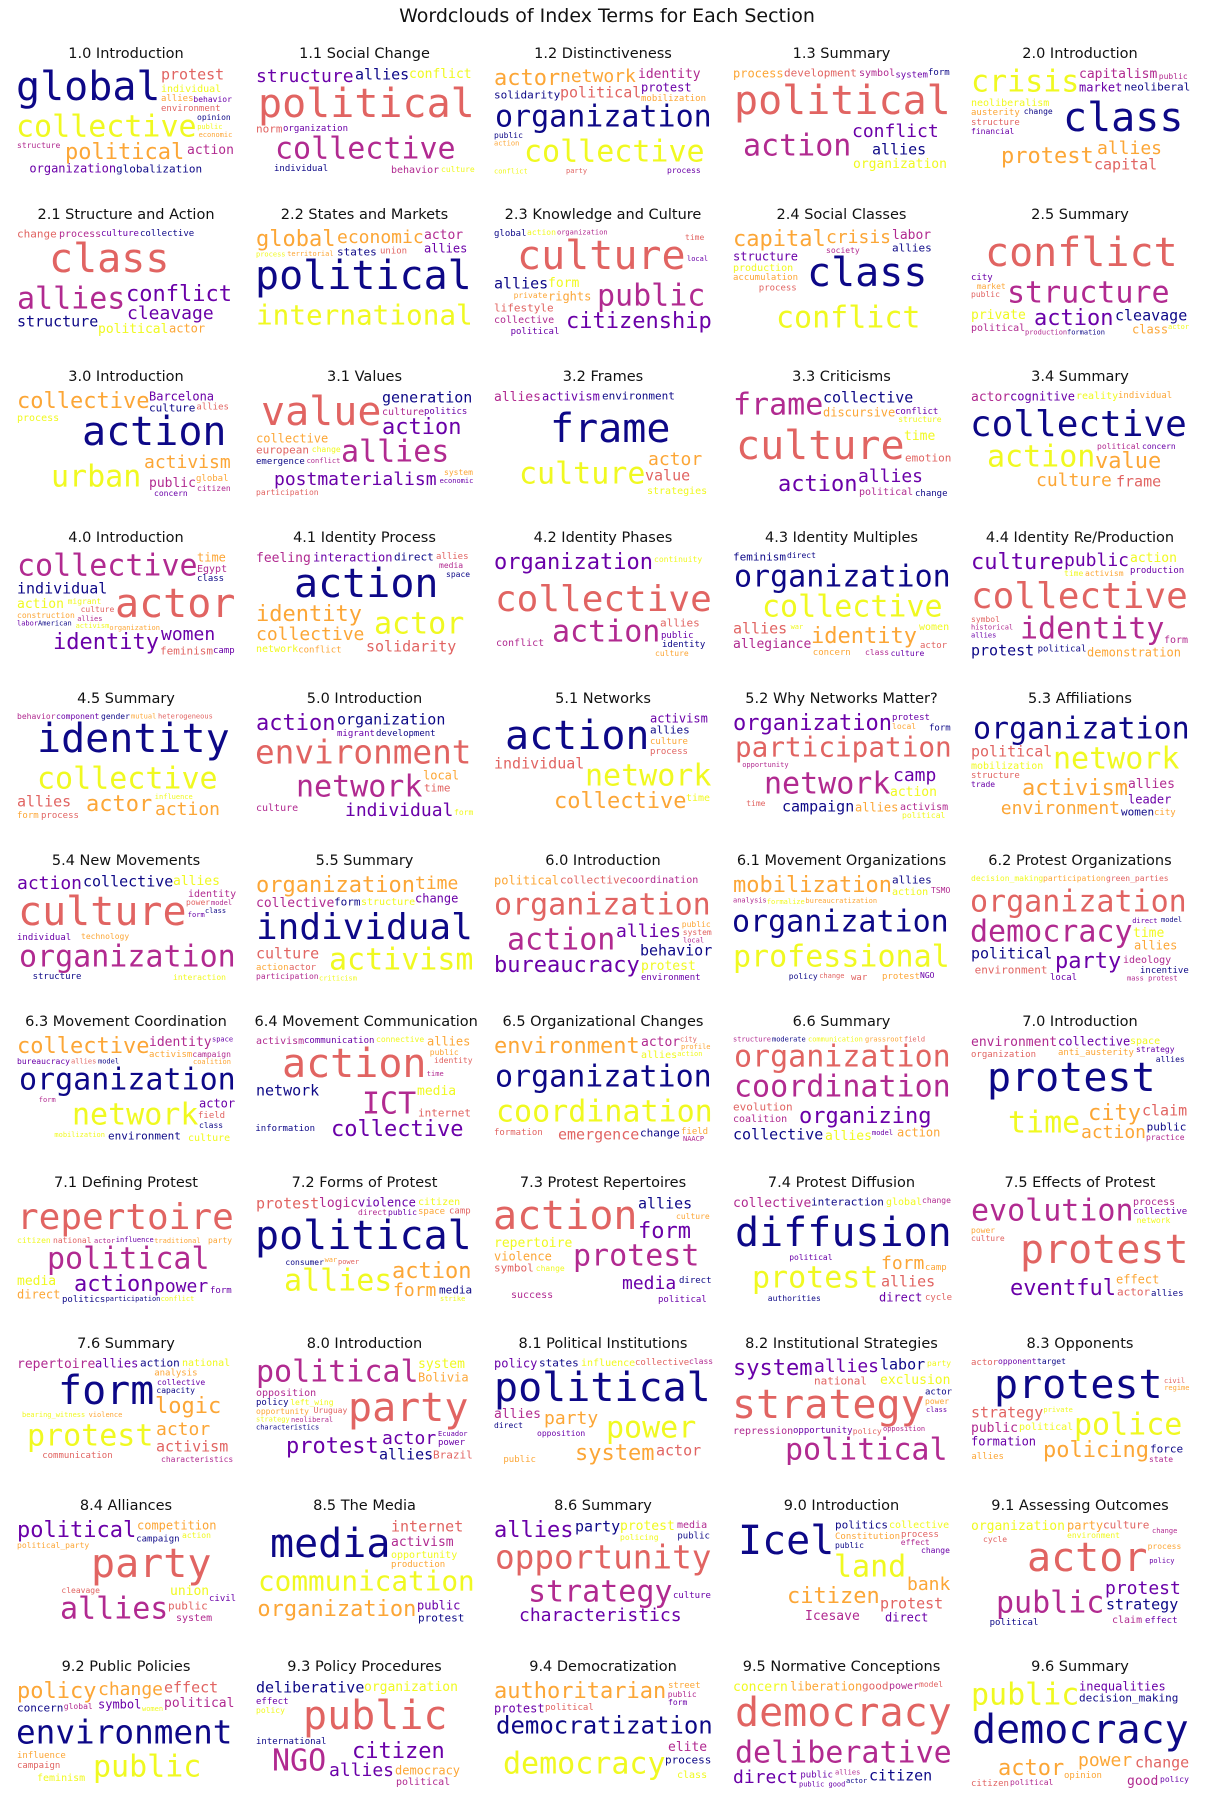  What do you see at coordinates (437, 788) in the screenshot?
I see `wordcloud-term: time` at bounding box center [437, 788].